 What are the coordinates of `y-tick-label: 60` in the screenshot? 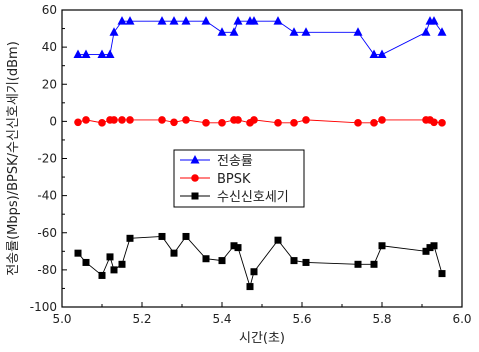 It's located at (49, 10).